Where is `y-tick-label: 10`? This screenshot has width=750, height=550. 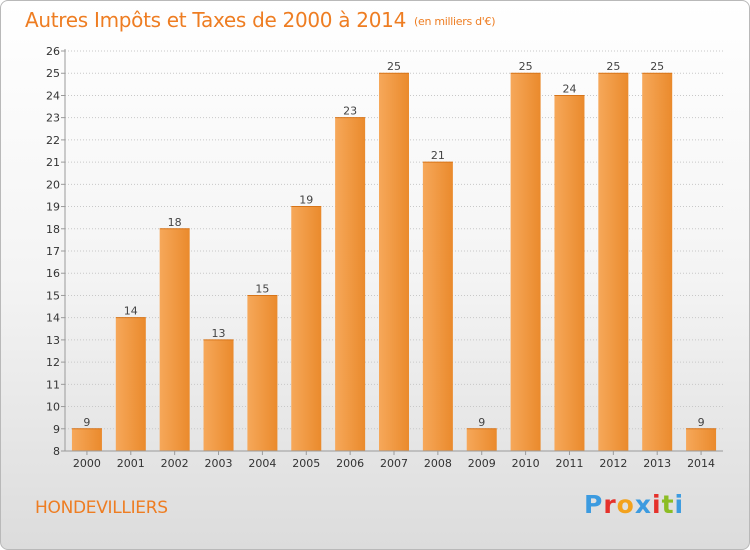 y-tick-label: 10 is located at coordinates (53, 407).